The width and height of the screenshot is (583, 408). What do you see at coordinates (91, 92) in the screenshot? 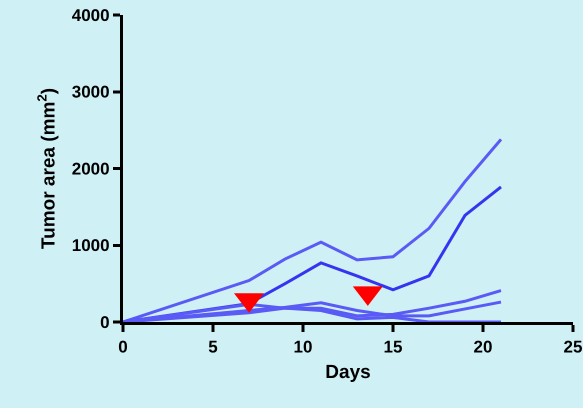
I see `y-tick-label: 3000` at bounding box center [91, 92].